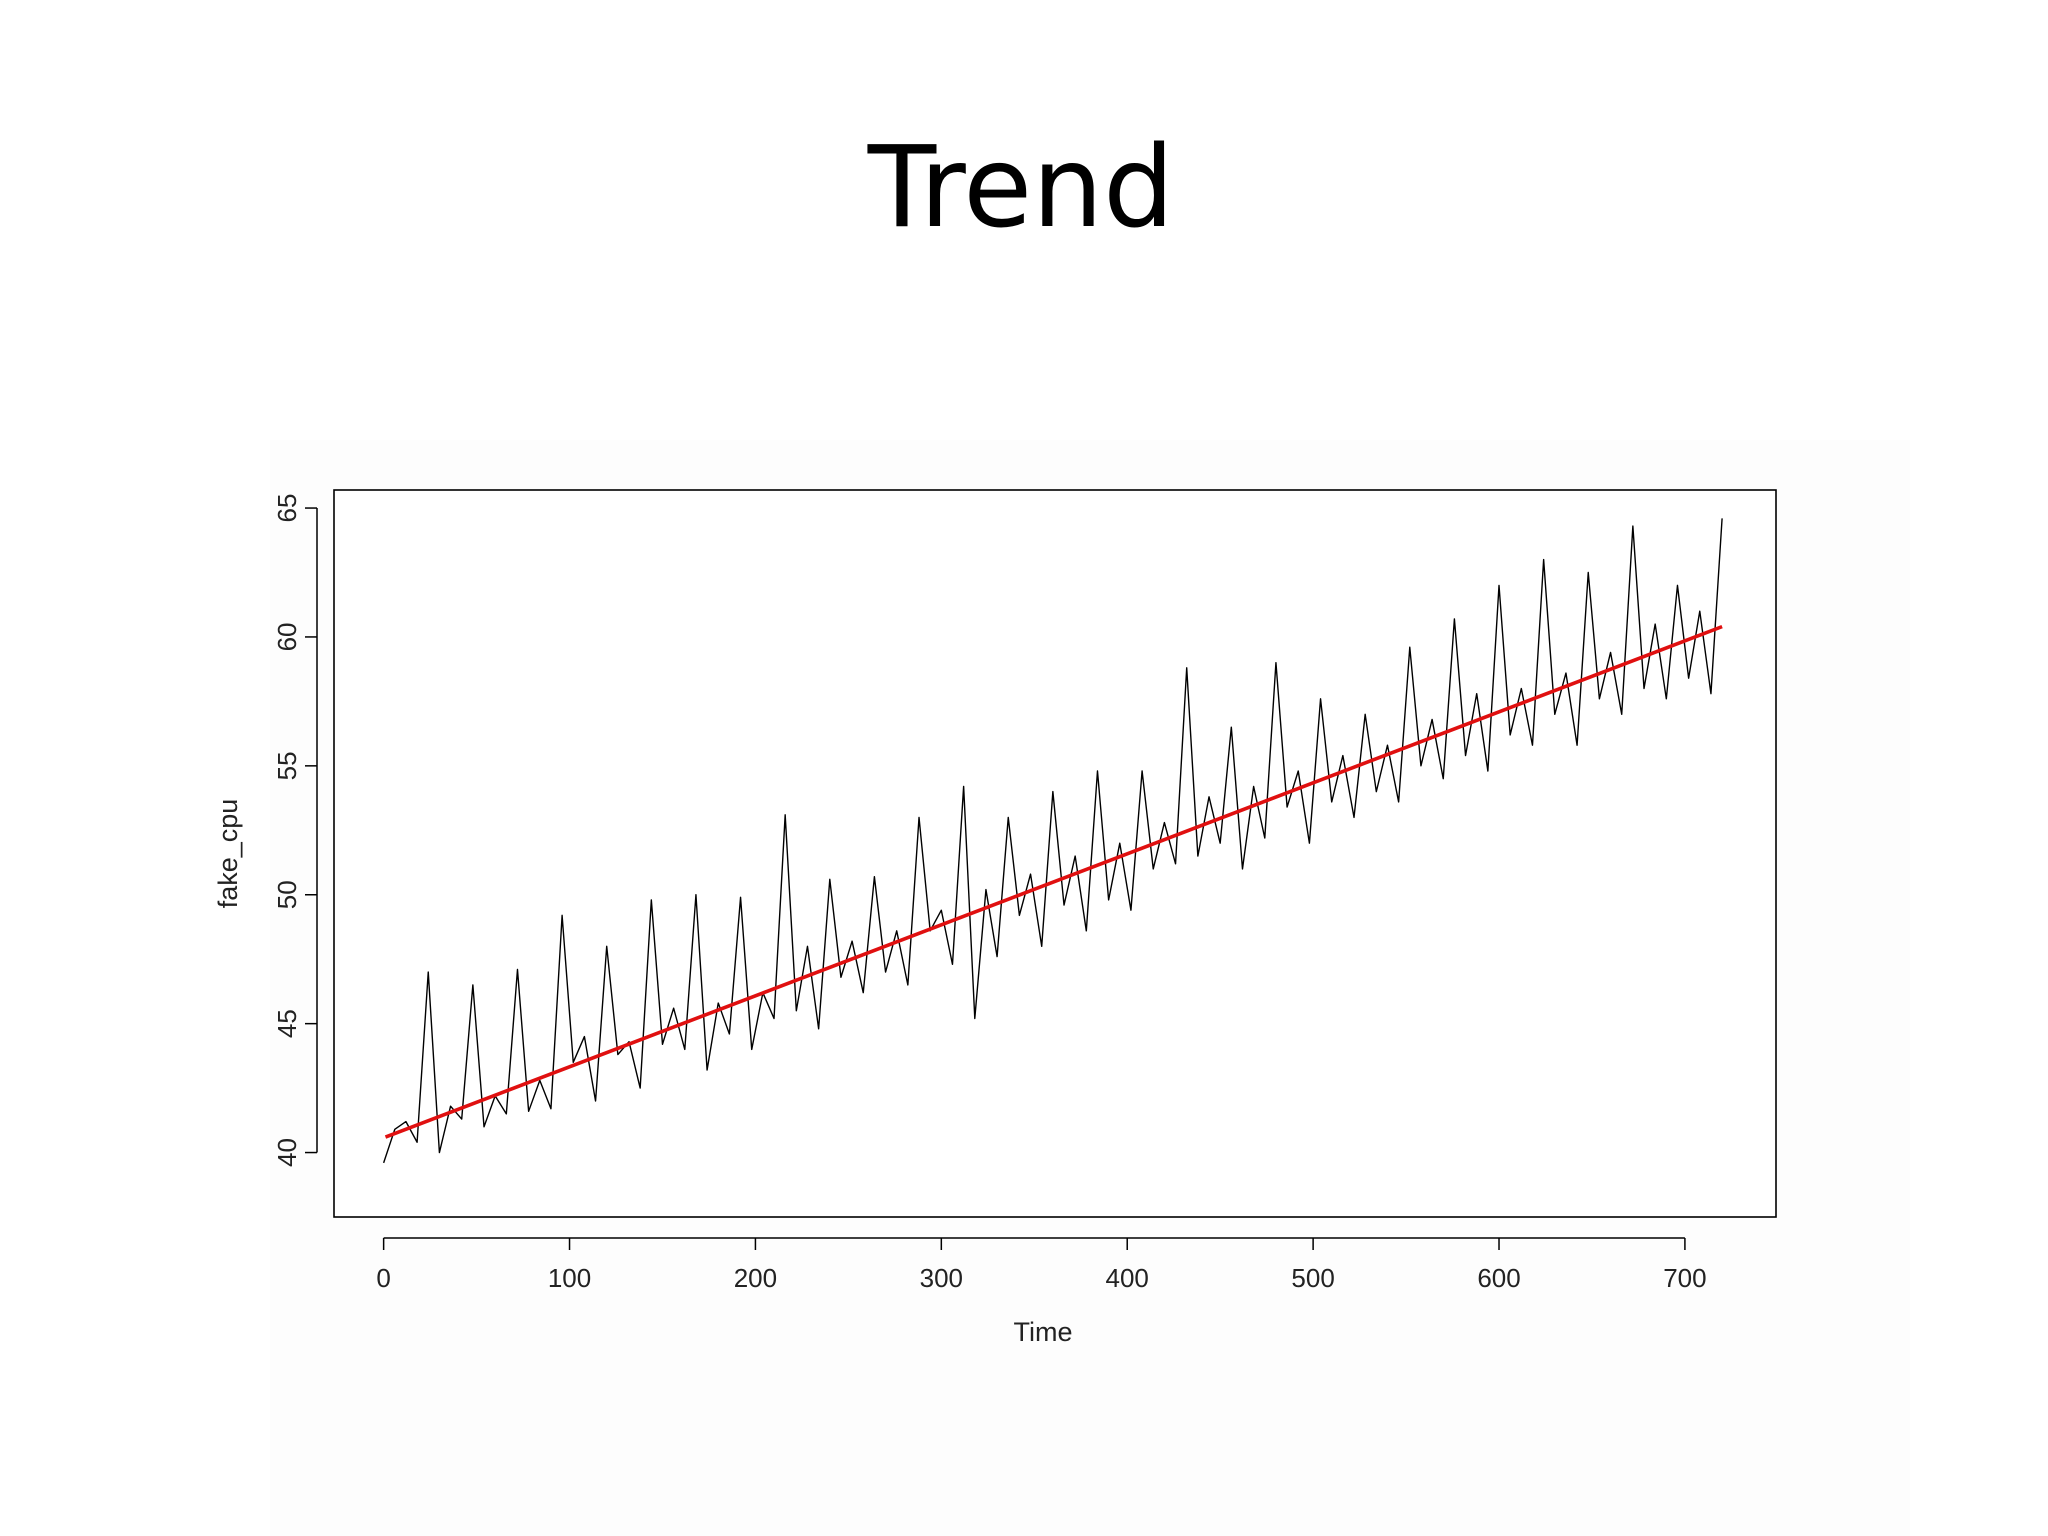 The height and width of the screenshot is (1536, 2048). I want to click on x-tick-label: 100, so click(569, 1278).